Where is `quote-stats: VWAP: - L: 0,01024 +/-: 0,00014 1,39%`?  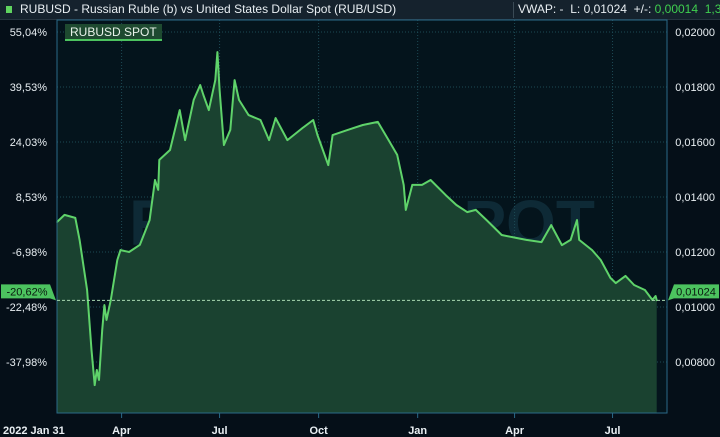 quote-stats: VWAP: - L: 0,01024 +/-: 0,00014 1,39% is located at coordinates (619, 9).